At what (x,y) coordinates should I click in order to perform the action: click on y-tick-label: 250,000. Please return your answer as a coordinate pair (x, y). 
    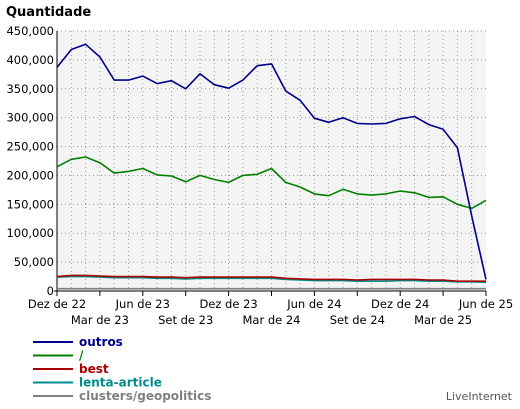
    Looking at the image, I should click on (30, 147).